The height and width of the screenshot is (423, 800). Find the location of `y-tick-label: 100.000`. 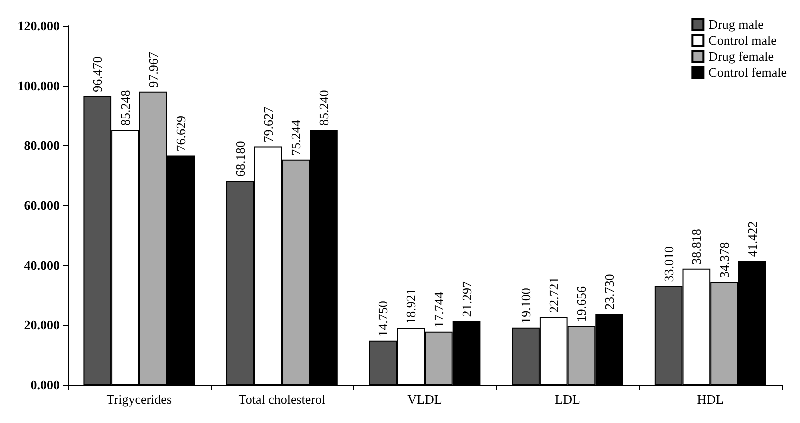

y-tick-label: 100.000 is located at coordinates (39, 86).